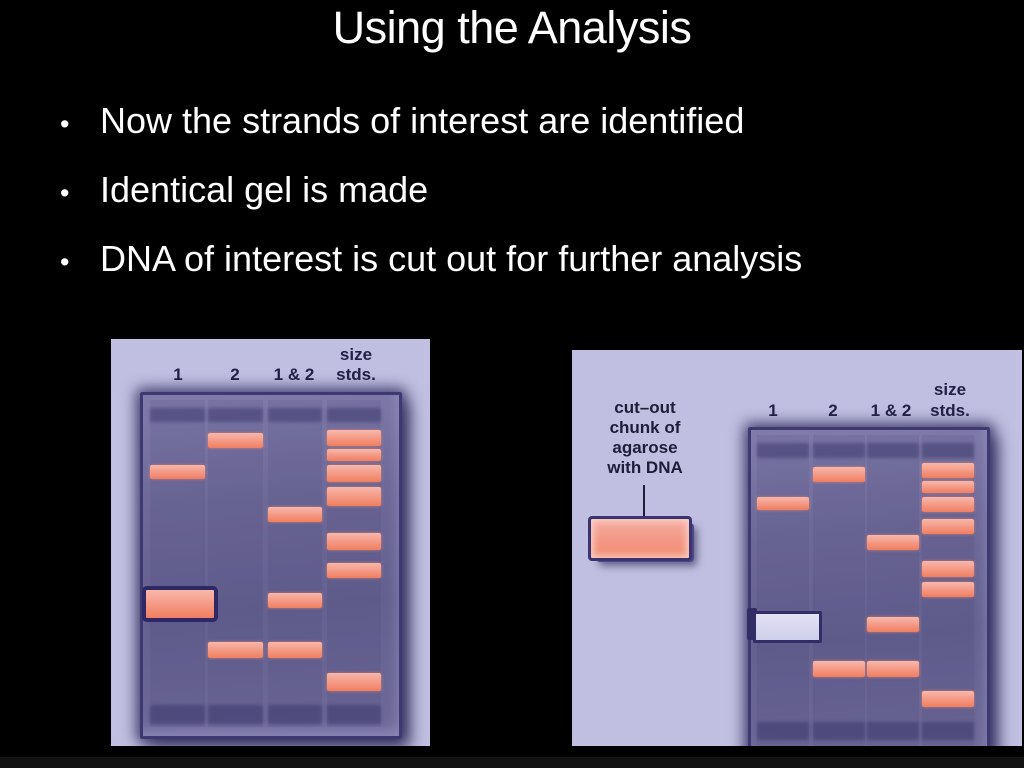 Image resolution: width=1024 pixels, height=768 pixels. Describe the element at coordinates (264, 189) in the screenshot. I see `bullet-text: Identical gel is made` at that location.